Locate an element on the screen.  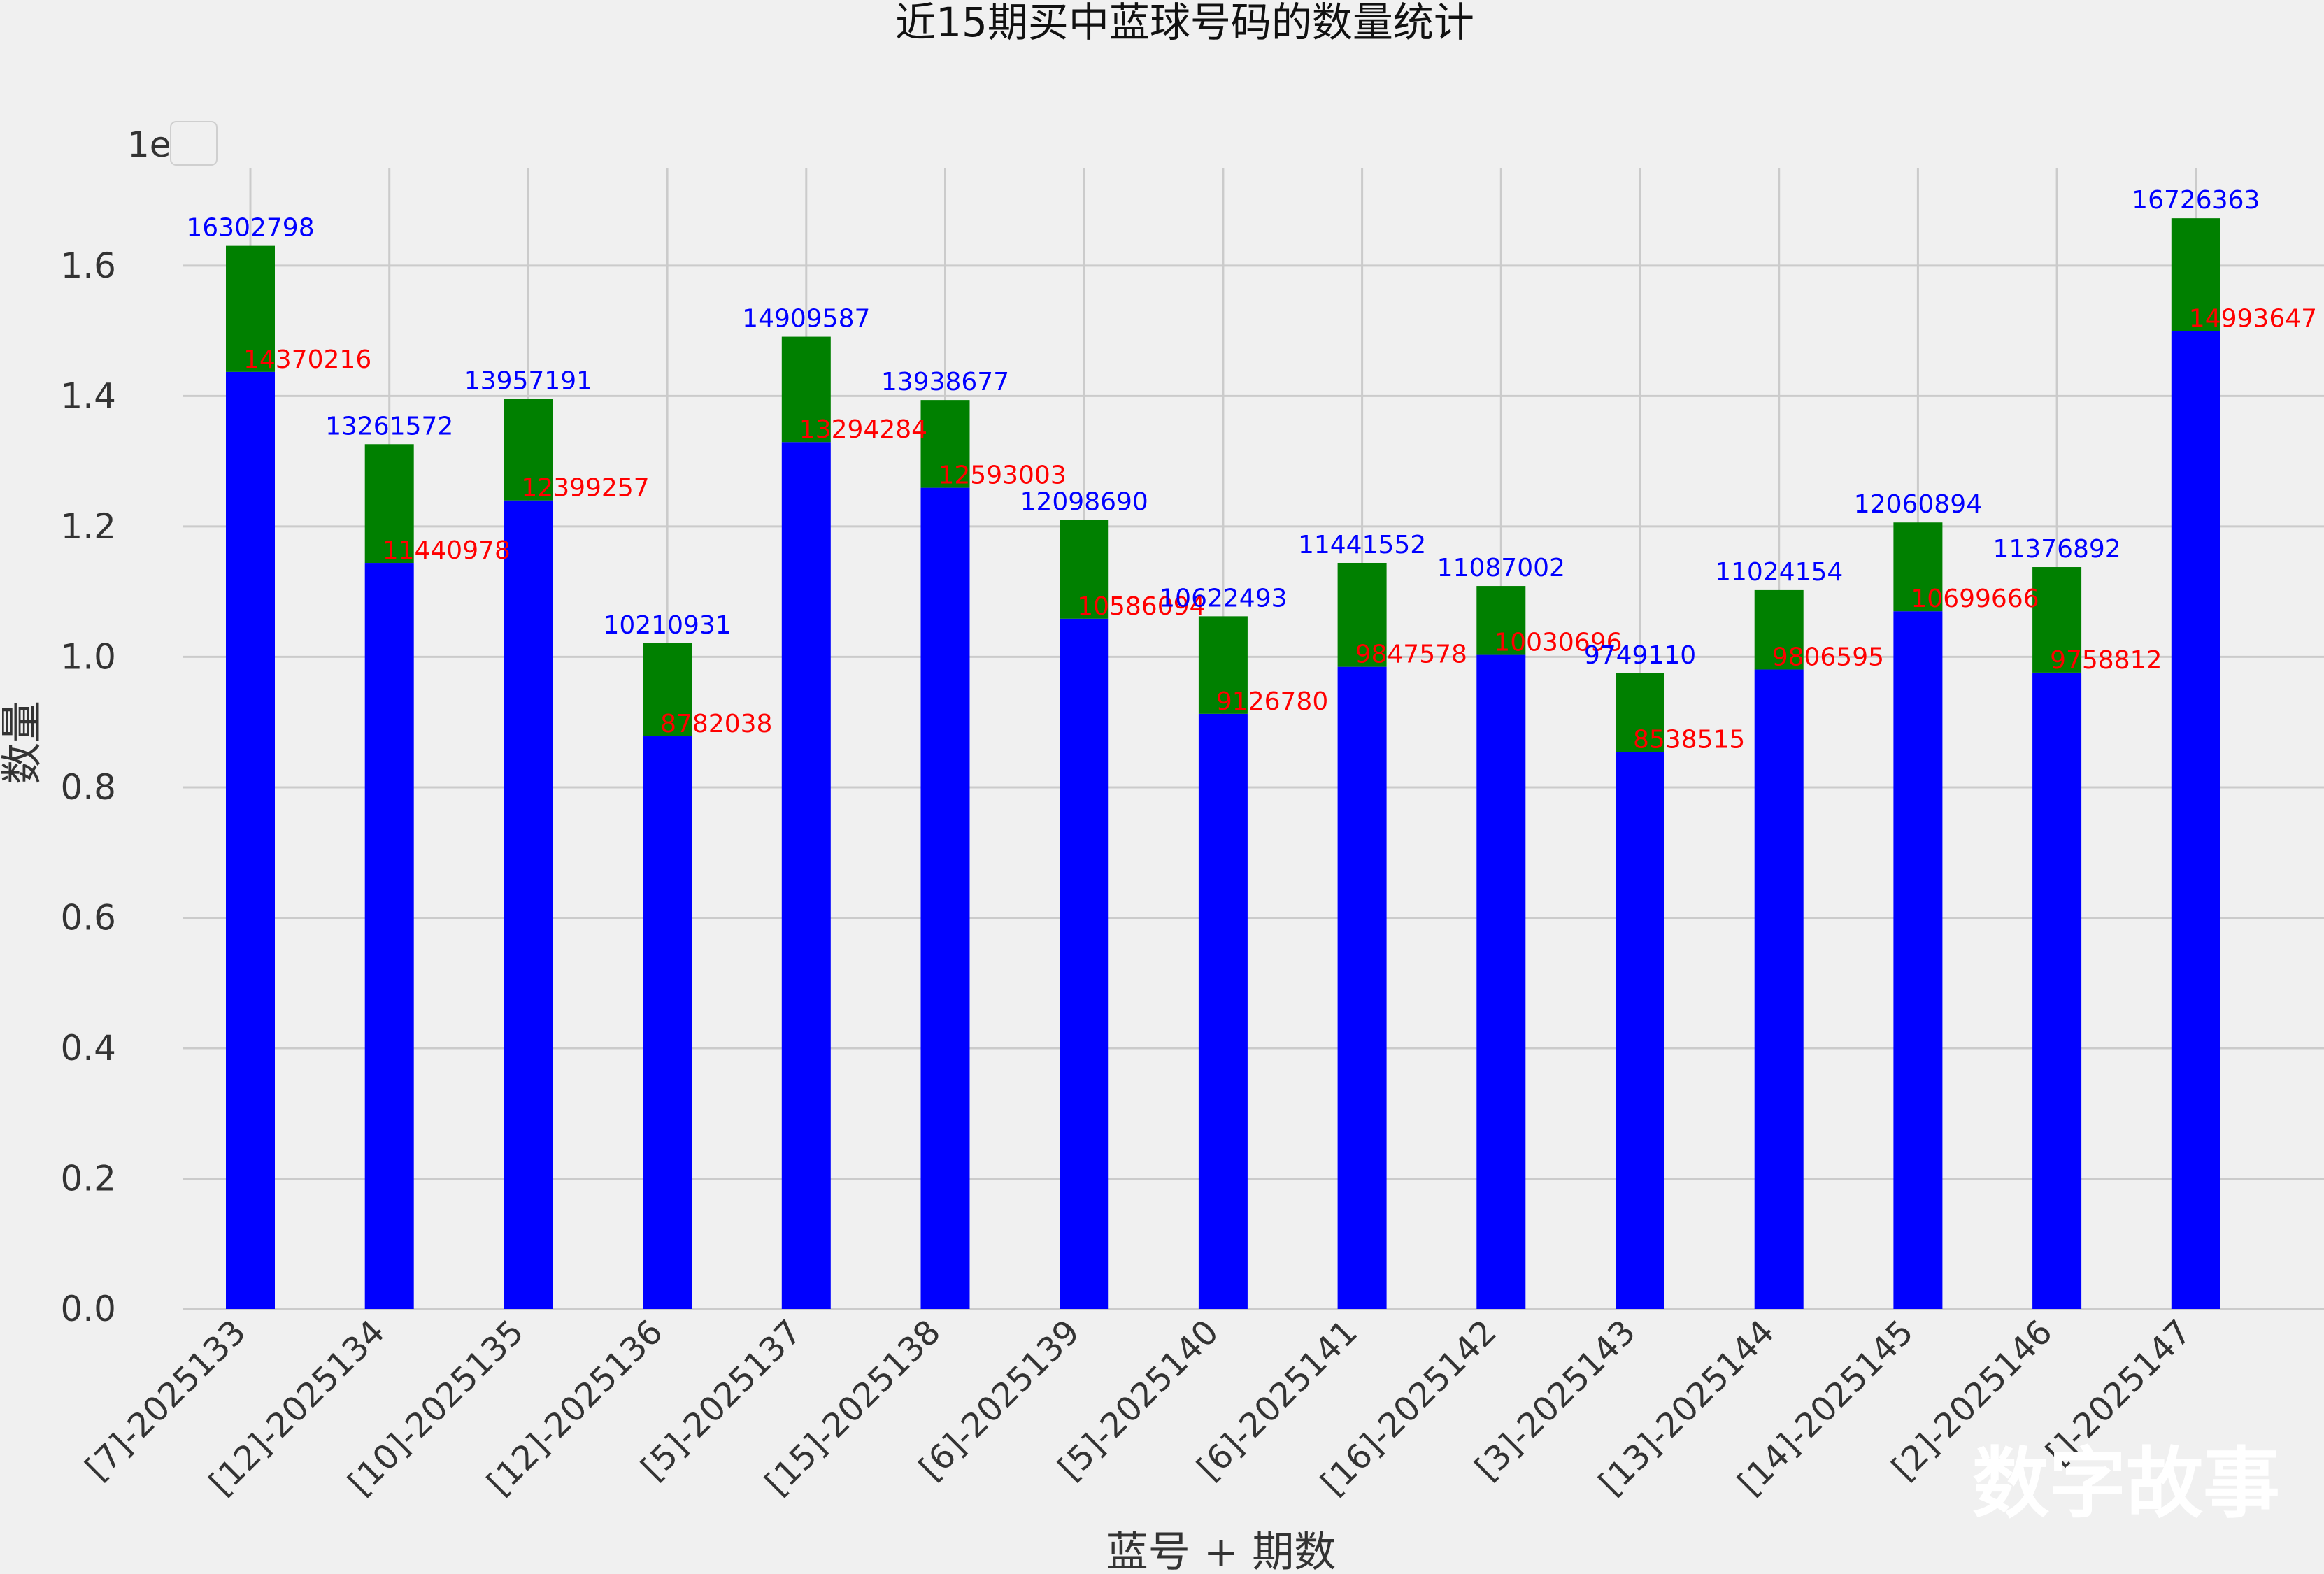
total-value-label: 11376892 is located at coordinates (2056, 549).